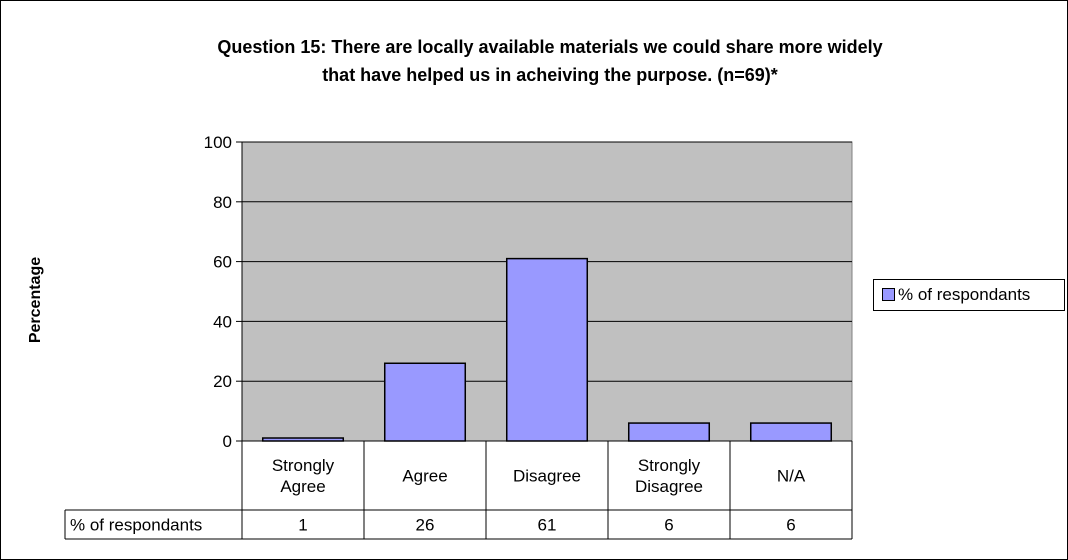 Image resolution: width=1068 pixels, height=560 pixels. I want to click on legend-swatch, so click(888, 294).